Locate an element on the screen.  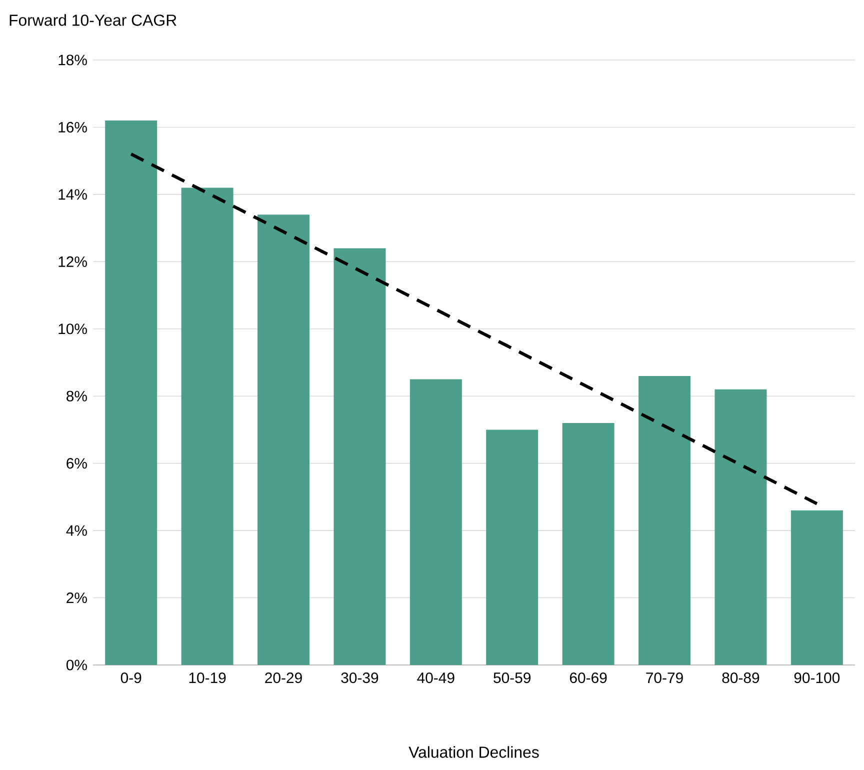
x-tick-label: 90-100 is located at coordinates (817, 678).